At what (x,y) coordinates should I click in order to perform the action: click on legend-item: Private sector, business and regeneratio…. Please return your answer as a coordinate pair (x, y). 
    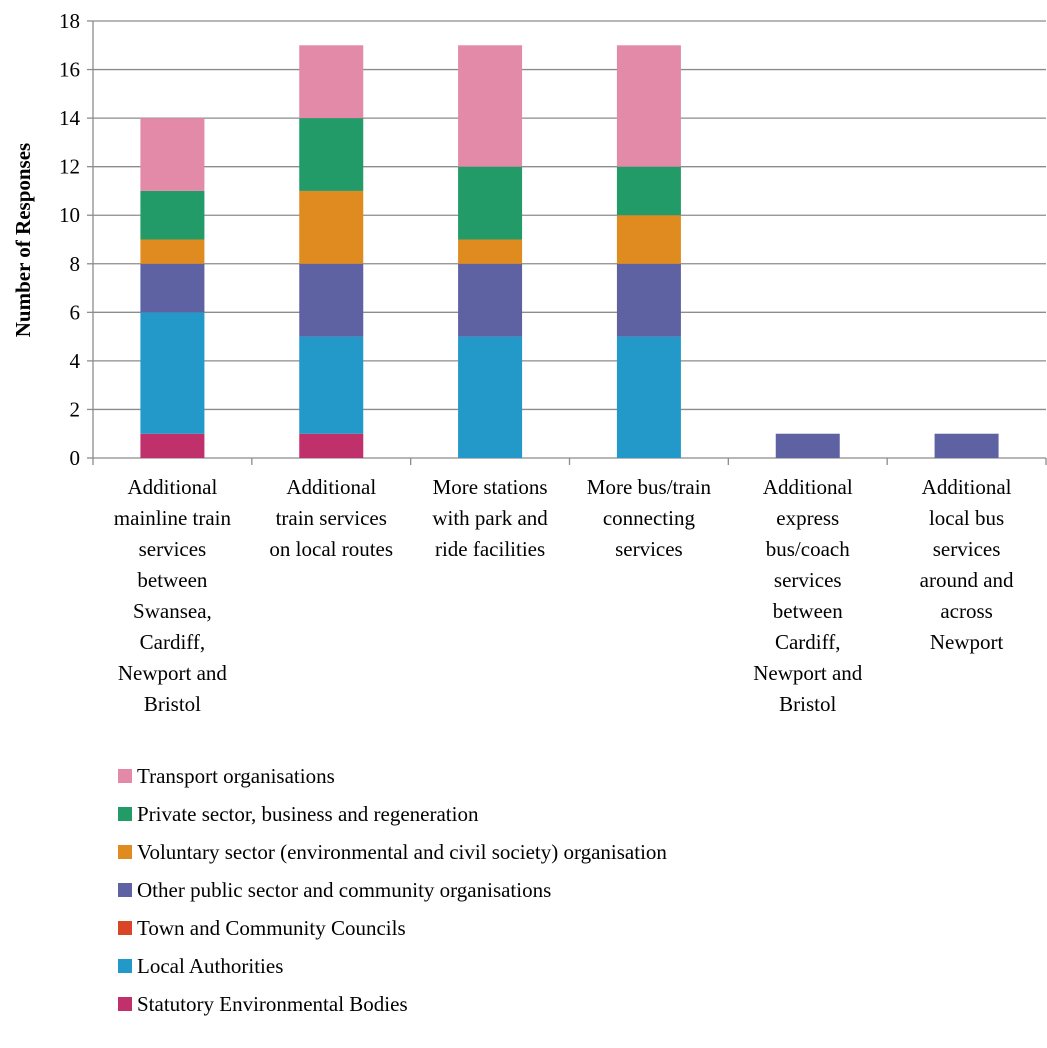
    Looking at the image, I should click on (392, 814).